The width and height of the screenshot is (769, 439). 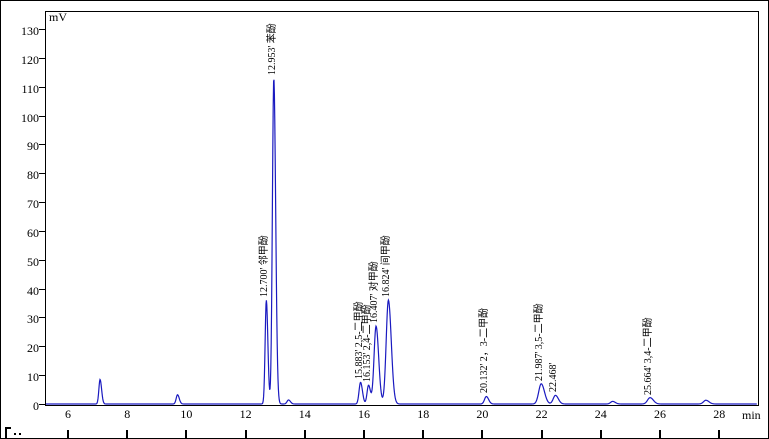 What do you see at coordinates (33, 175) in the screenshot?
I see `y-tick-label: 80` at bounding box center [33, 175].